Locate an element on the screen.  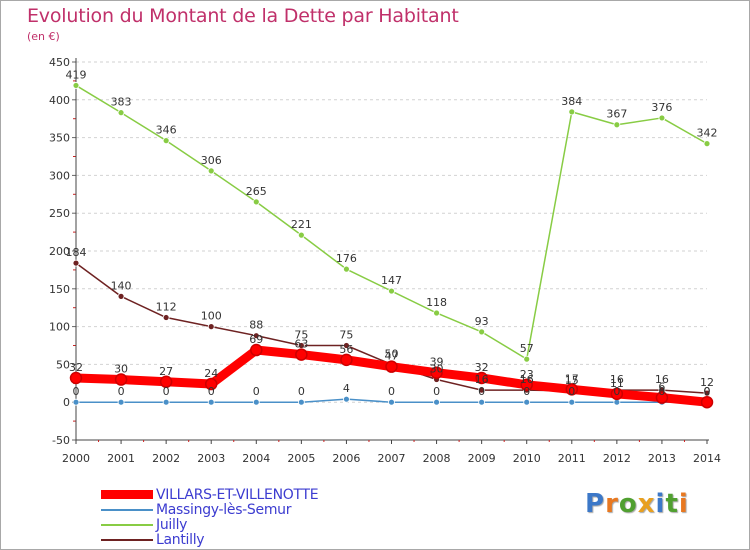
legend-item: Lantilly is located at coordinates (209, 540).